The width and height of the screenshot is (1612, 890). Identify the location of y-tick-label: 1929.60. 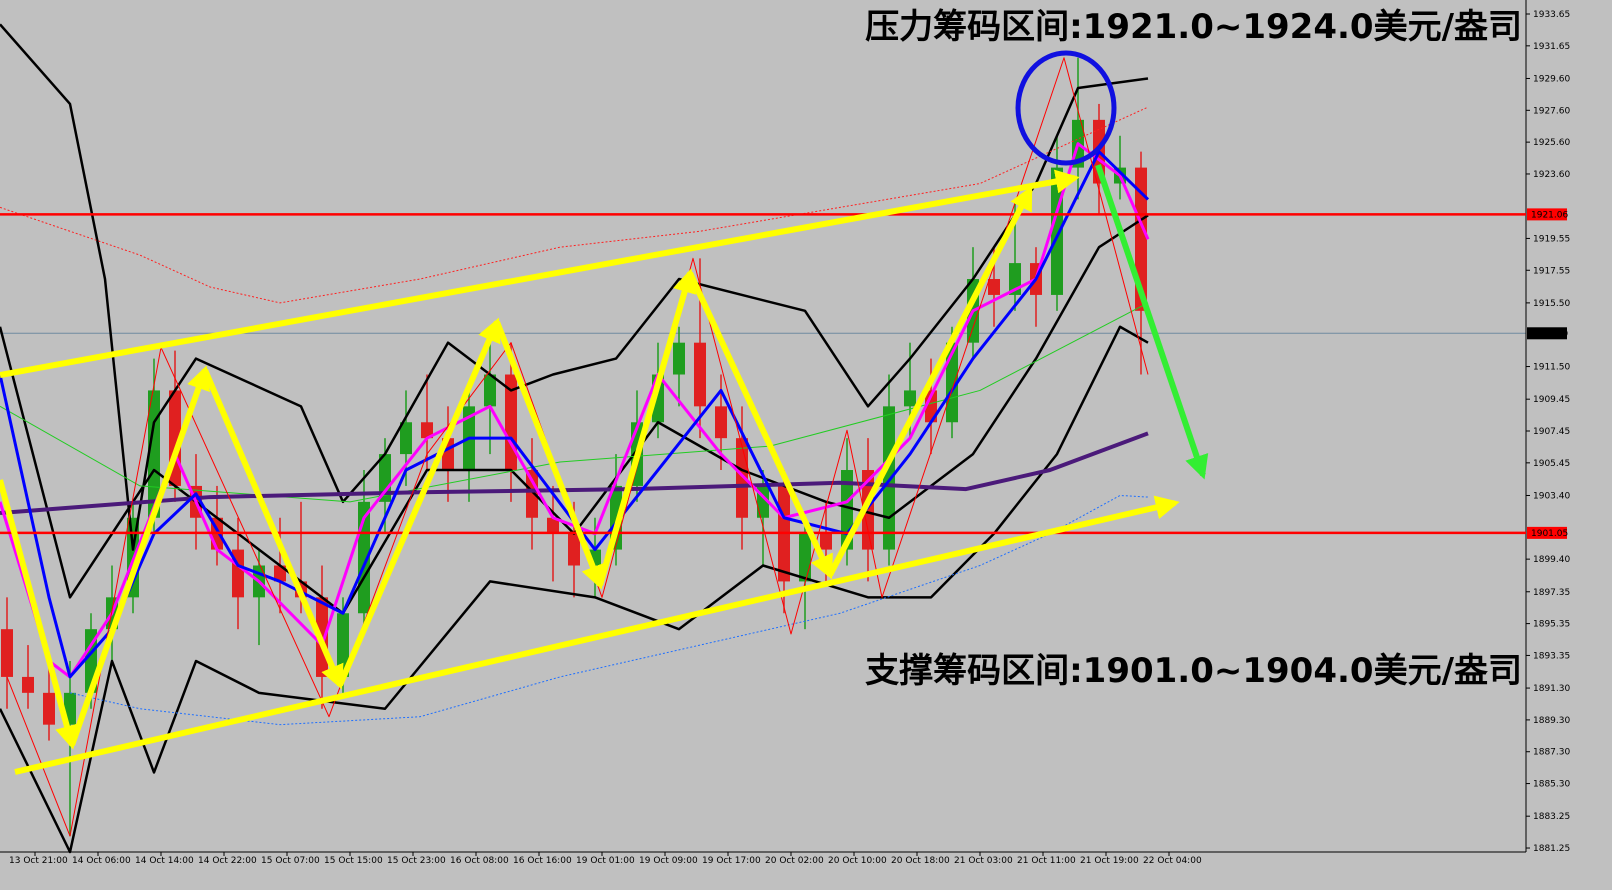
(1551, 79).